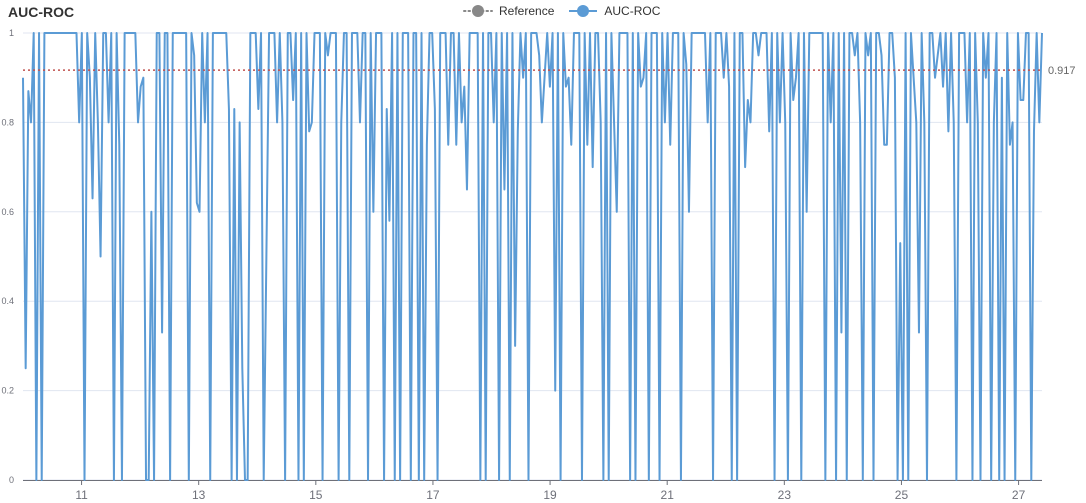 The height and width of the screenshot is (503, 1086). What do you see at coordinates (41, 12) in the screenshot?
I see `chart-title: AUC-ROC` at bounding box center [41, 12].